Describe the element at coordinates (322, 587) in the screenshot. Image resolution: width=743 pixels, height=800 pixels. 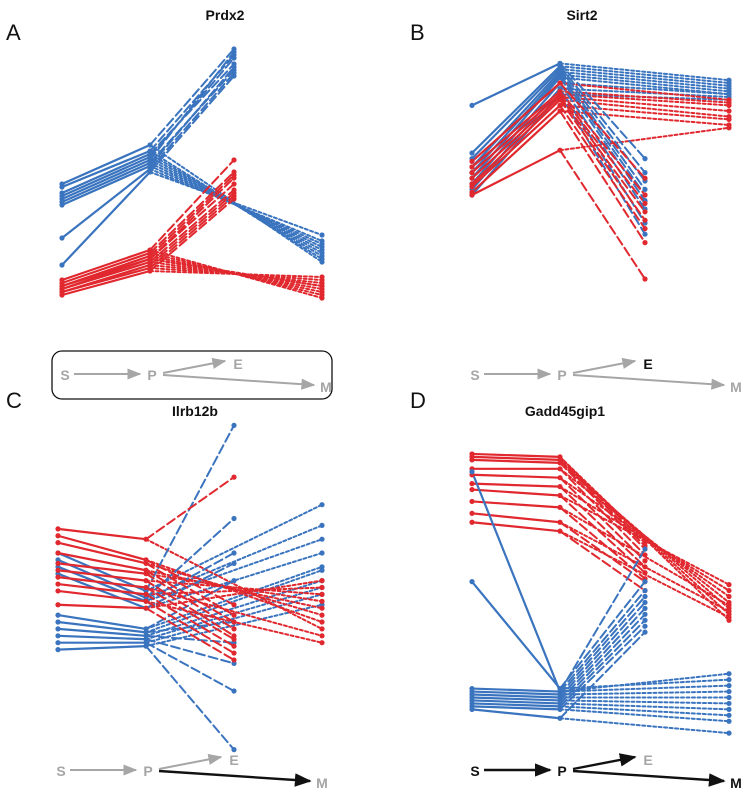
I see `series-18-point-M` at that location.